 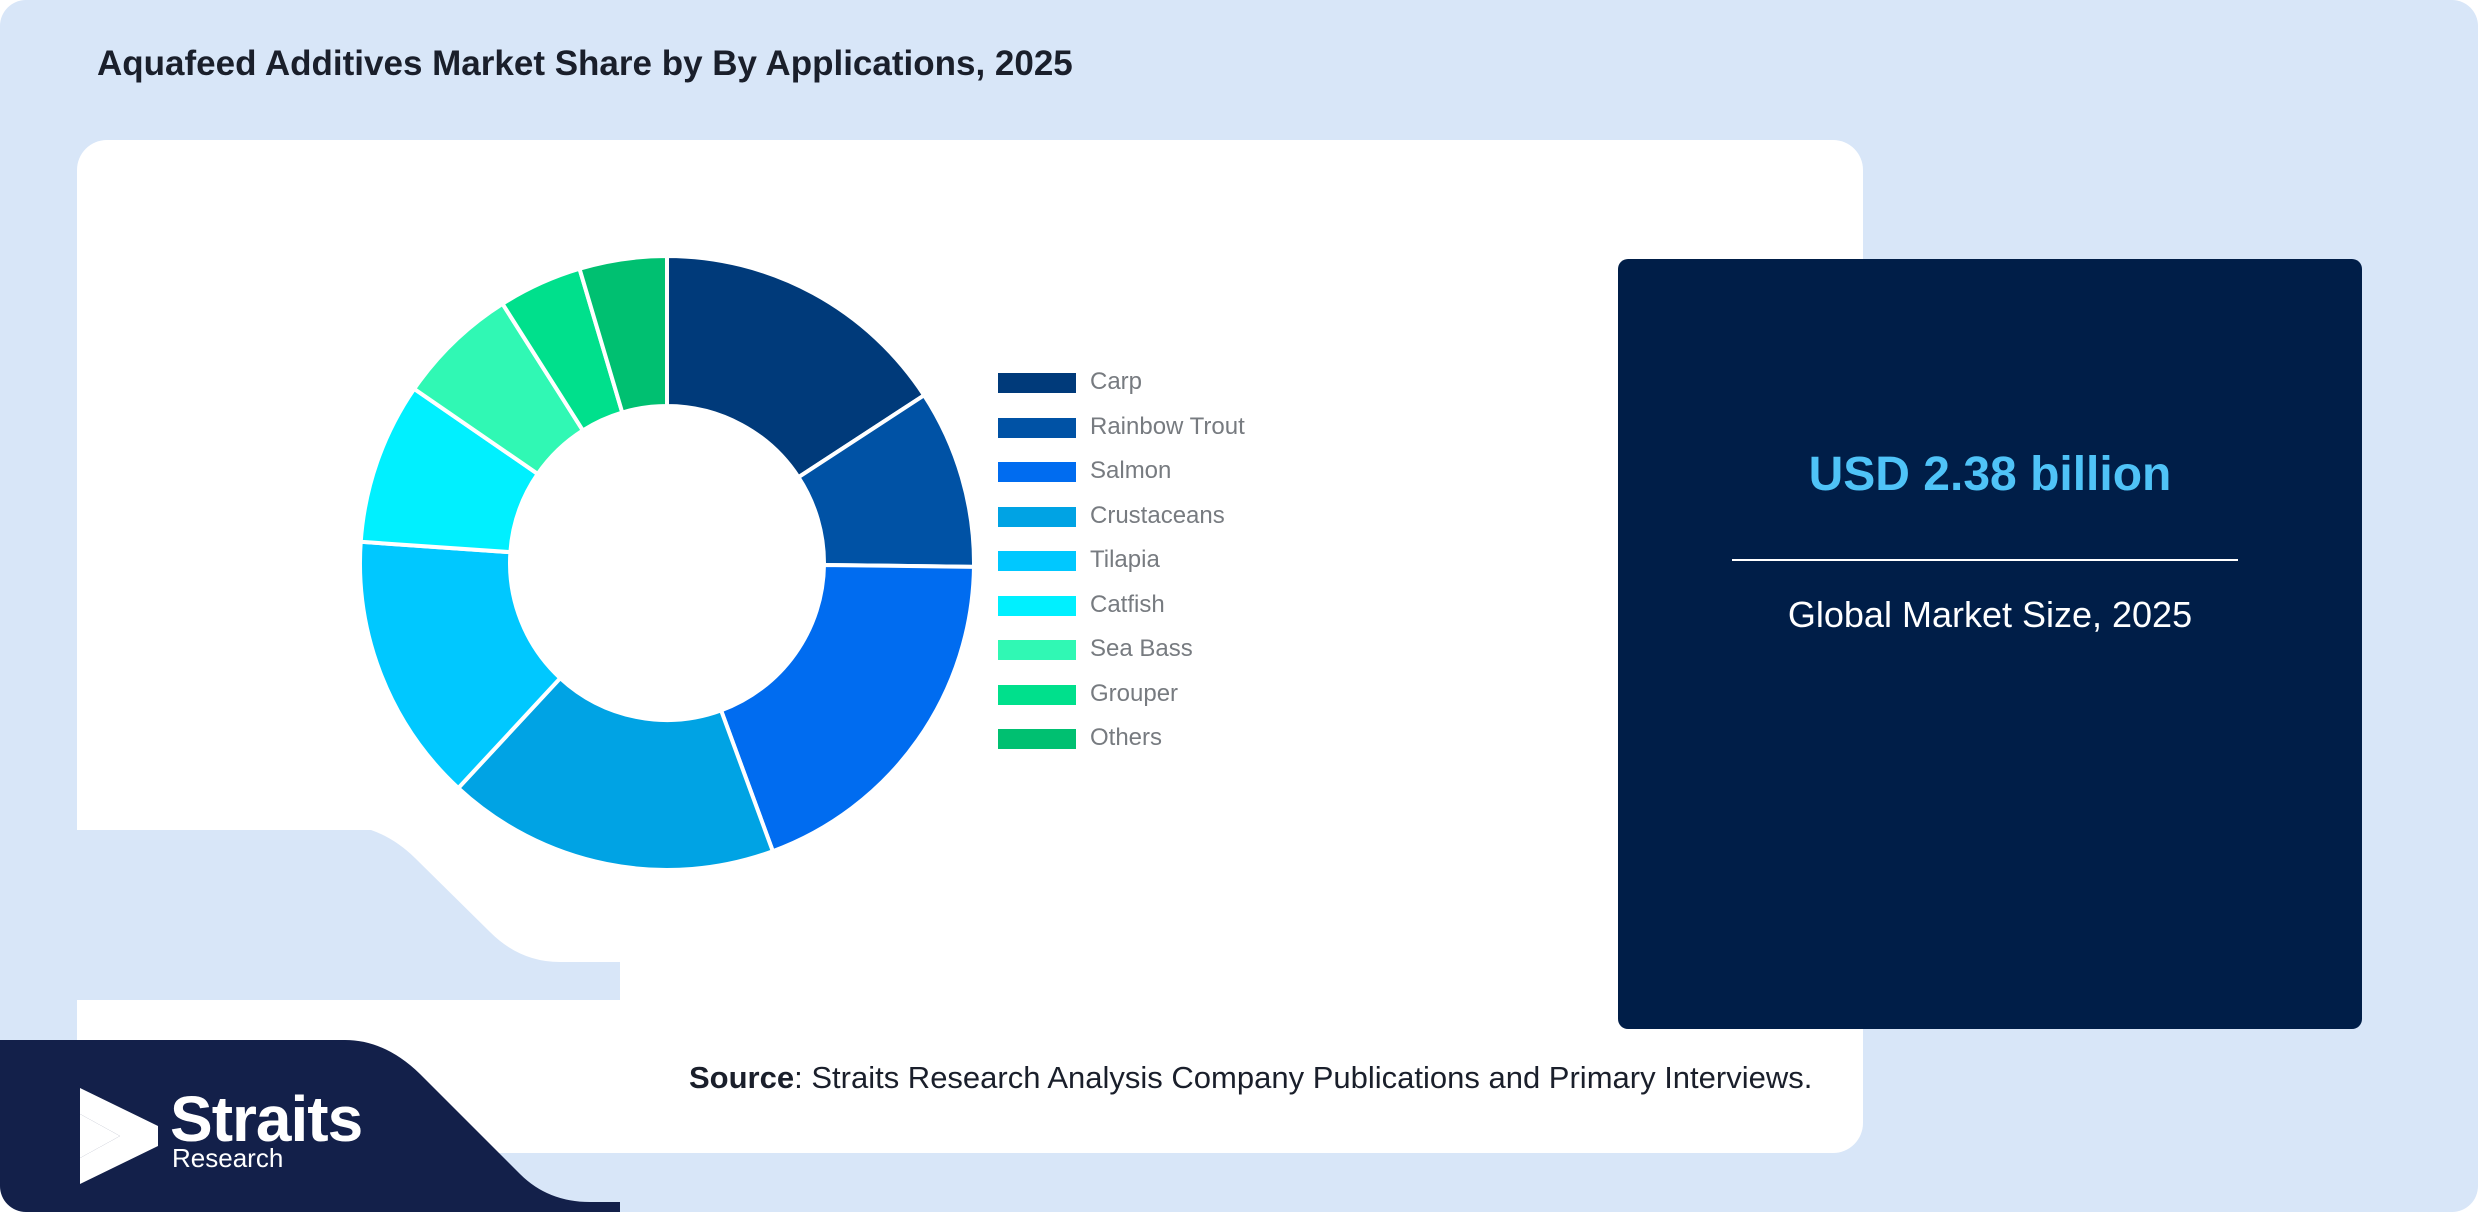 I want to click on legend-label: Grouper, so click(x=1134, y=693).